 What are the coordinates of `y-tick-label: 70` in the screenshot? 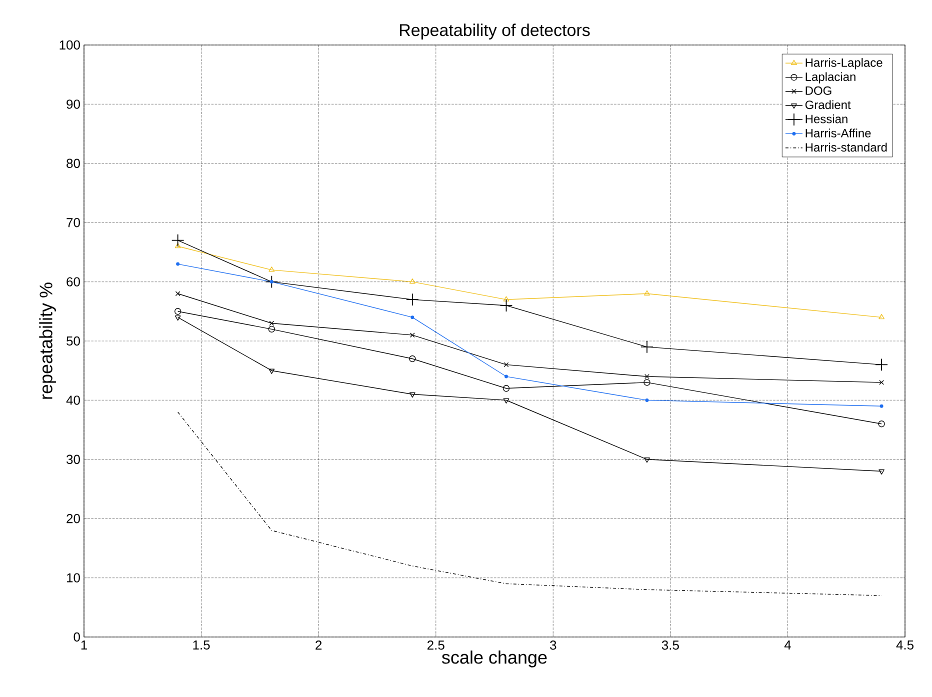 It's located at (73, 223).